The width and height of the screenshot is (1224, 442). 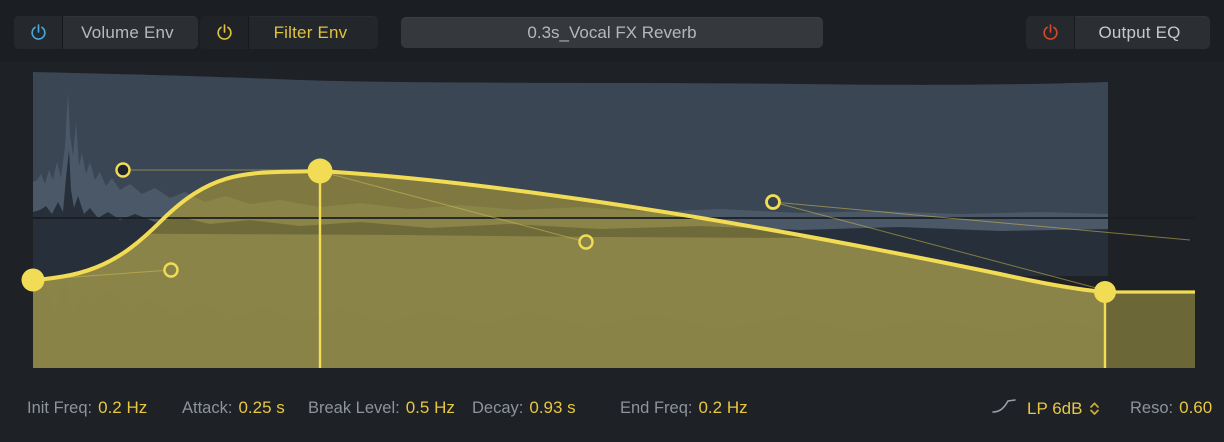 I want to click on end-freq-param: End Freq: 0.2 Hz, so click(x=684, y=408).